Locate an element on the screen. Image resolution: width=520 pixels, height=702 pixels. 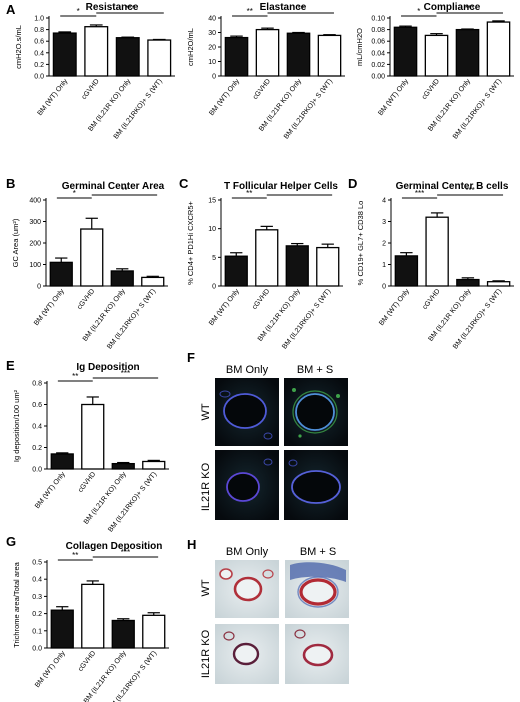
resistance-category-label-1: cGVHD is located at coordinates (91, 89).